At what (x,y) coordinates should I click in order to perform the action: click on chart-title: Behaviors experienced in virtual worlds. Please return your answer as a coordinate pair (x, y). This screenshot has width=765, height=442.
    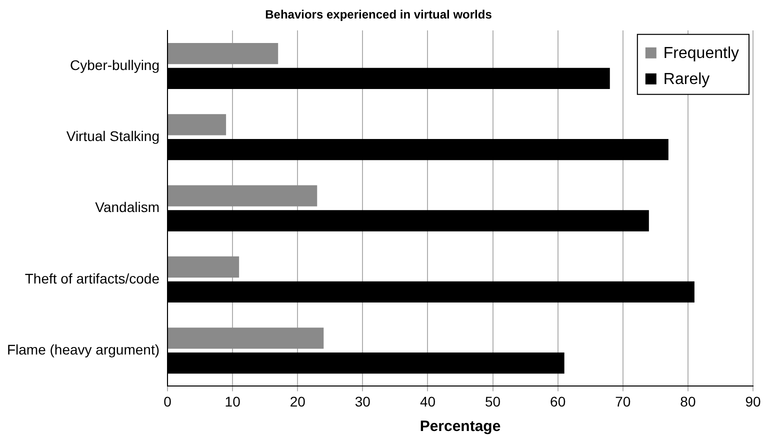
    Looking at the image, I should click on (378, 15).